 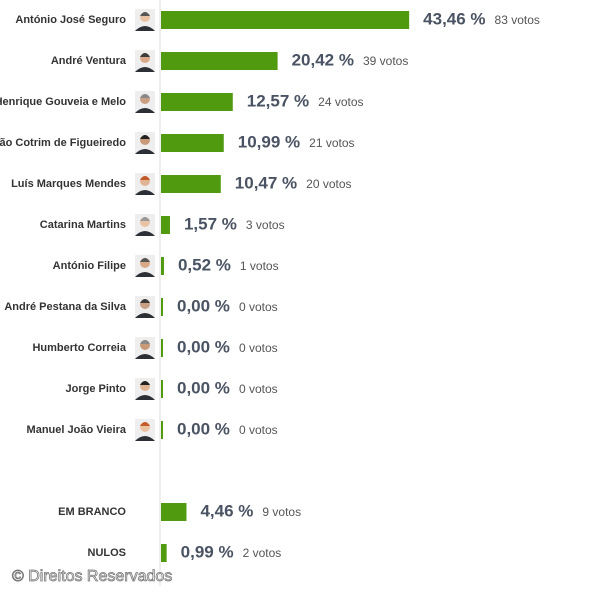 I want to click on candidate-name: António Filipe, so click(x=89, y=266).